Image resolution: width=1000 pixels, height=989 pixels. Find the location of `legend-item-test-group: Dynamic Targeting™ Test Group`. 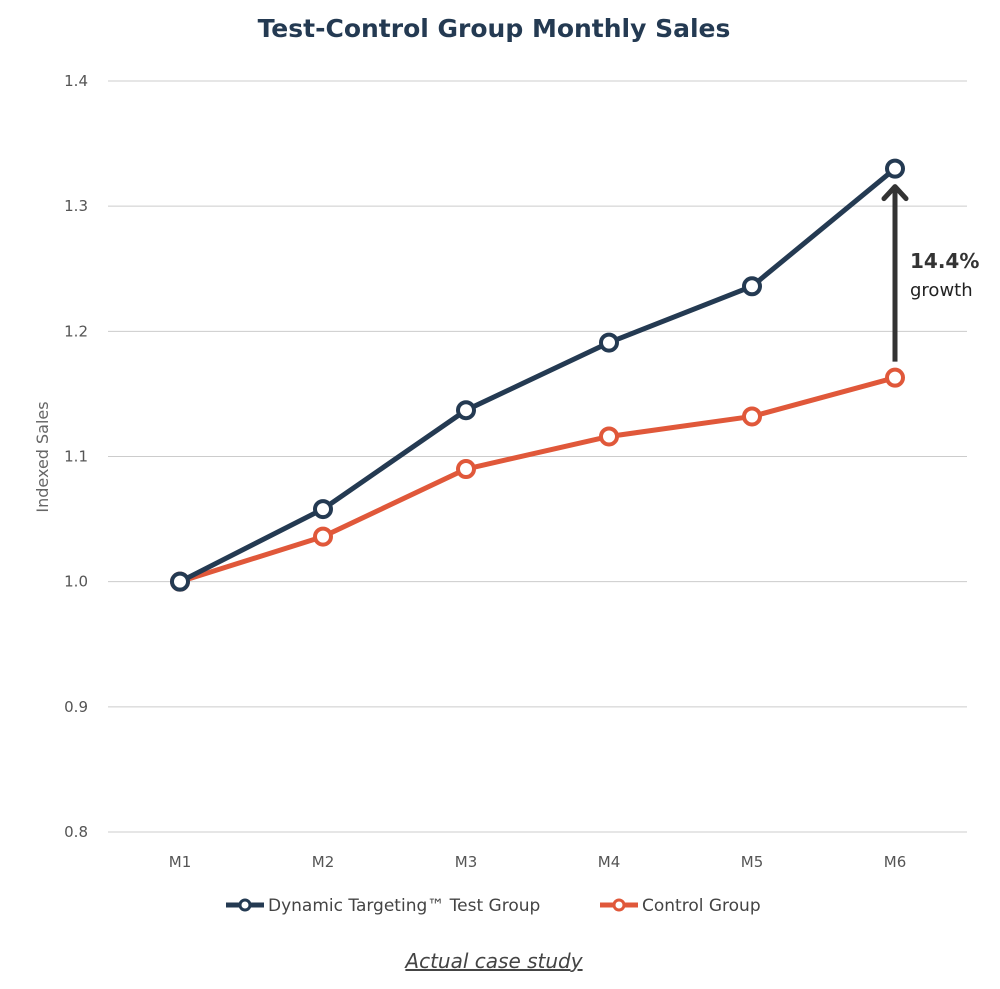

legend-item-test-group: Dynamic Targeting™ Test Group is located at coordinates (383, 906).